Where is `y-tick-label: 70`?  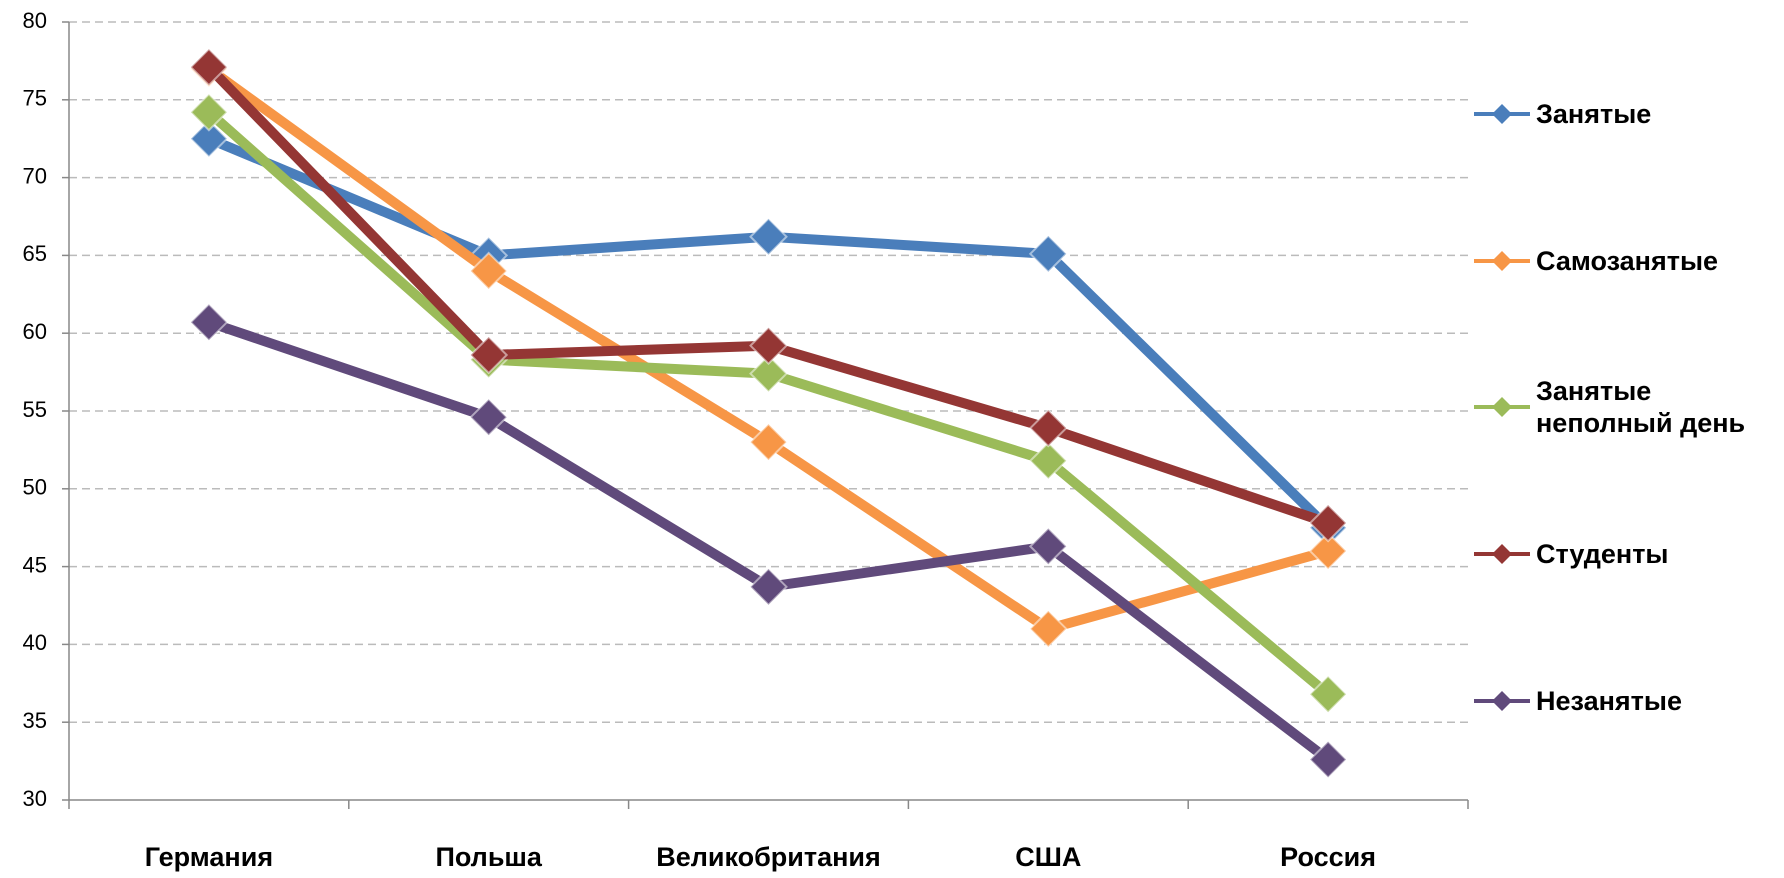
y-tick-label: 70 is located at coordinates (35, 175).